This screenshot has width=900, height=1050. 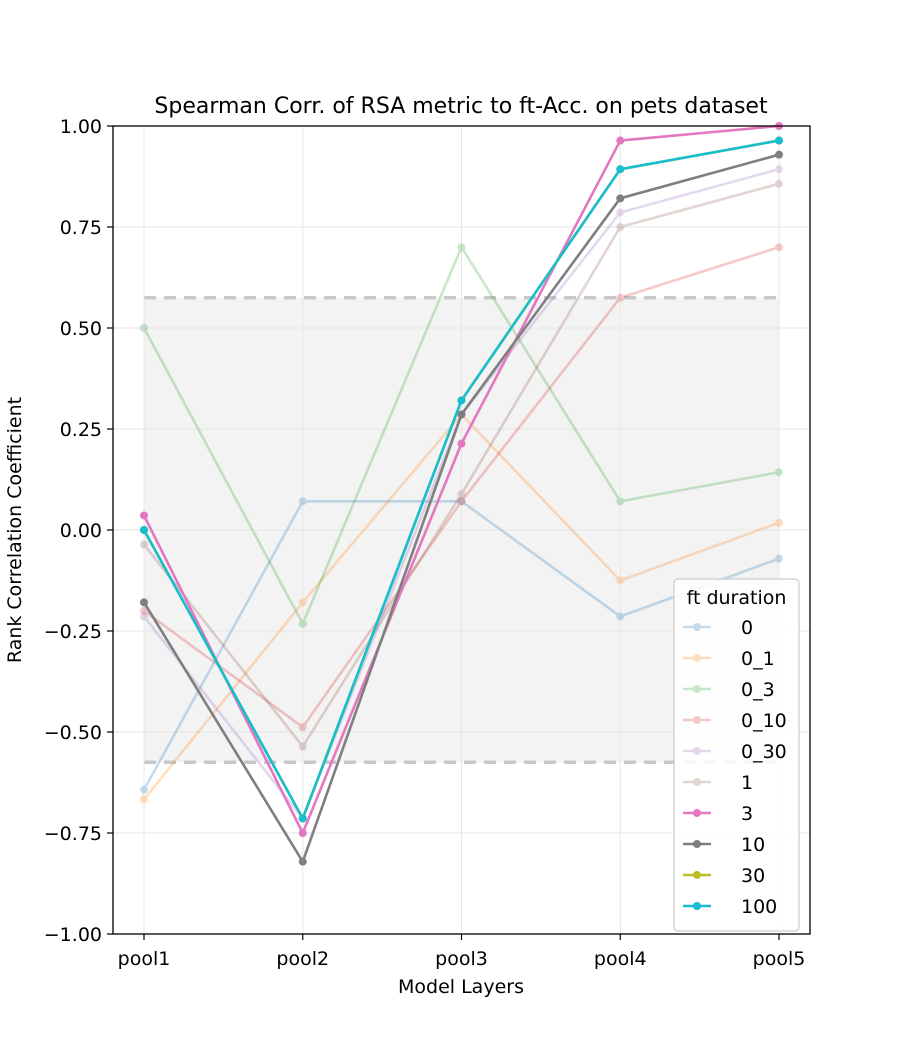 I want to click on legend-entry: 1, so click(x=718, y=783).